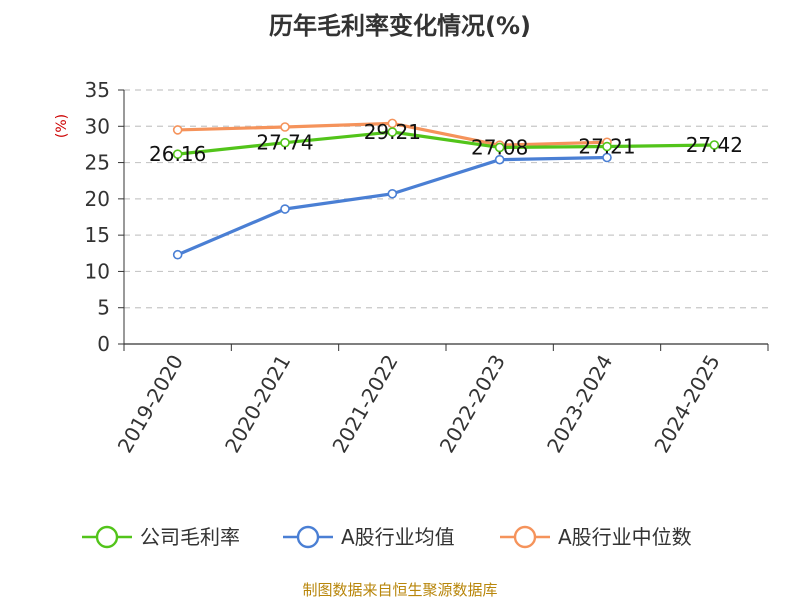 This screenshot has height=600, width=800. What do you see at coordinates (257, 404) in the screenshot?
I see `x-tick-label: 2020-2021` at bounding box center [257, 404].